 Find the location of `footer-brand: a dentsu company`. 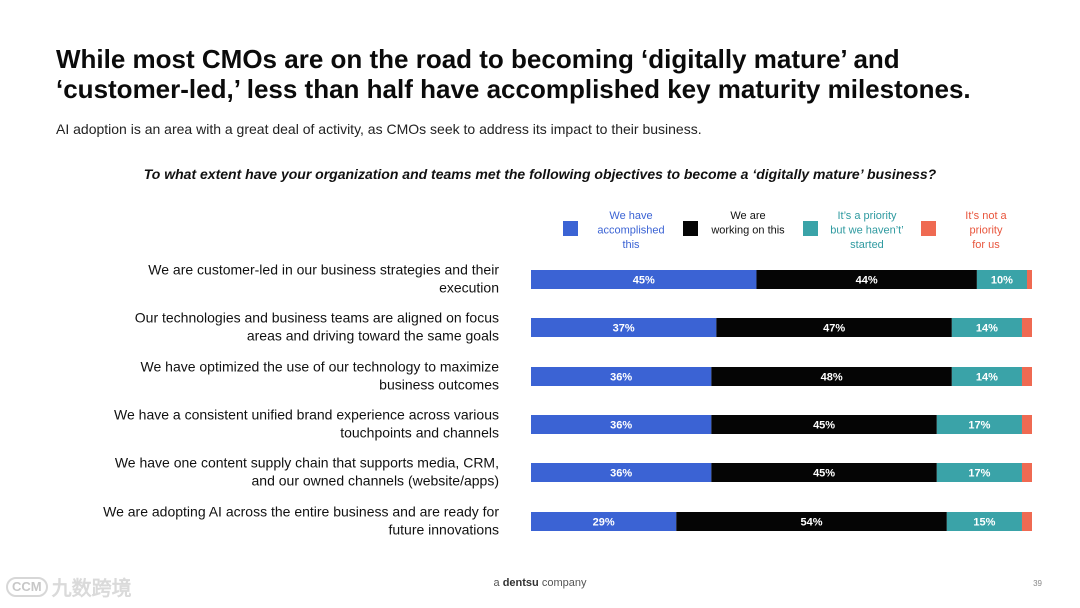

footer-brand: a dentsu company is located at coordinates (540, 583).